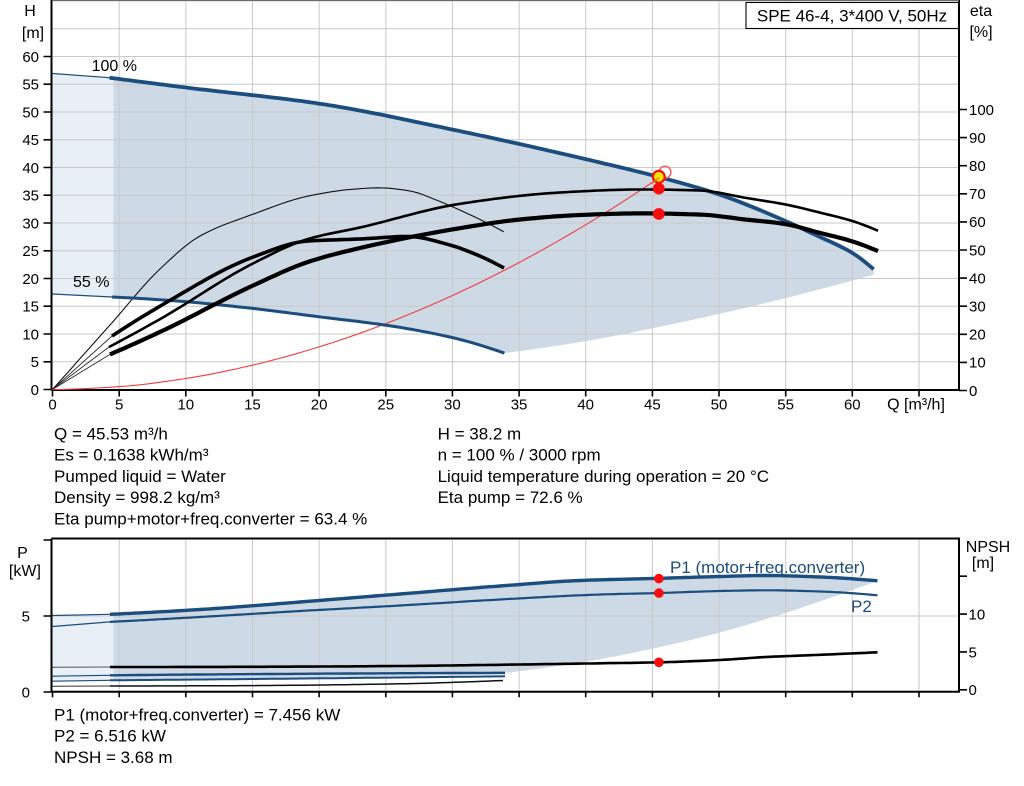 Image resolution: width=1024 pixels, height=786 pixels. Describe the element at coordinates (977, 138) in the screenshot. I see `svg-text: 90` at that location.